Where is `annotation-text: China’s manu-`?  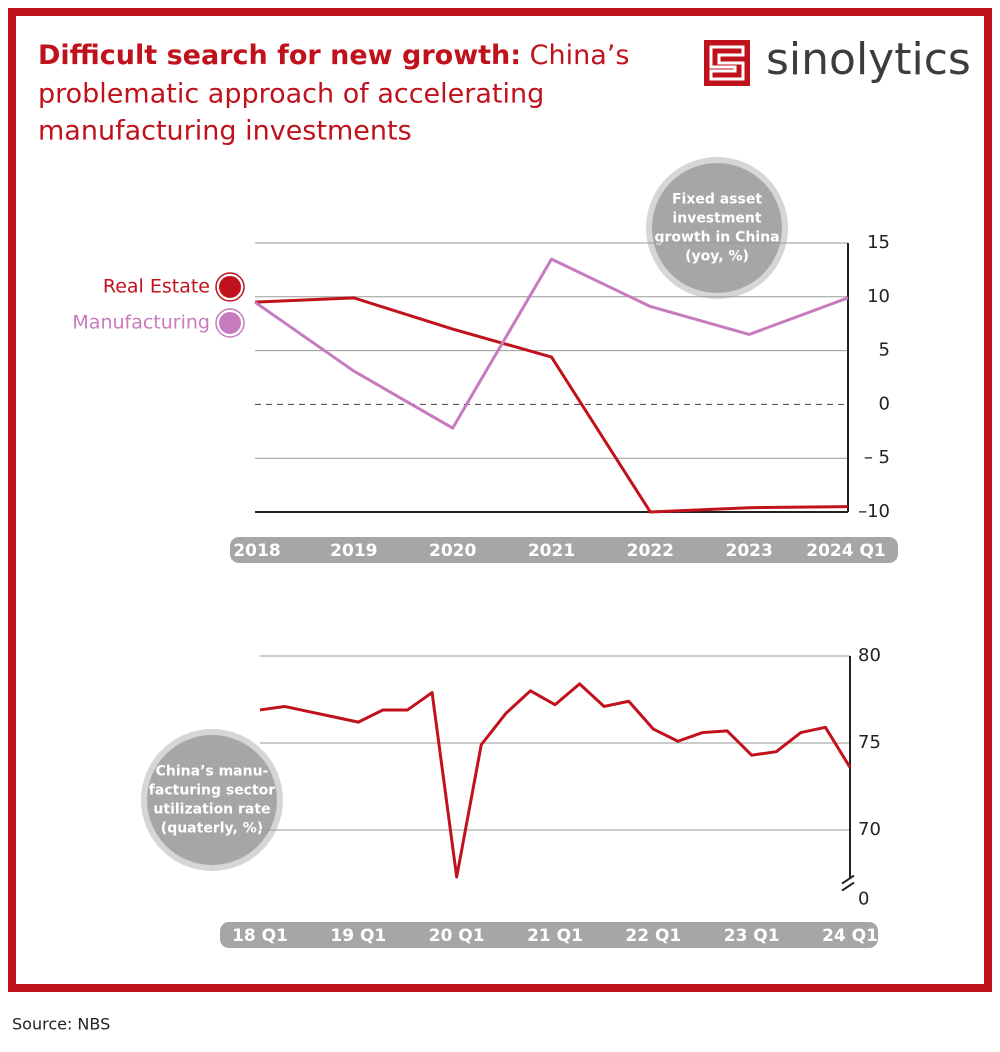 annotation-text: China’s manu- is located at coordinates (212, 772).